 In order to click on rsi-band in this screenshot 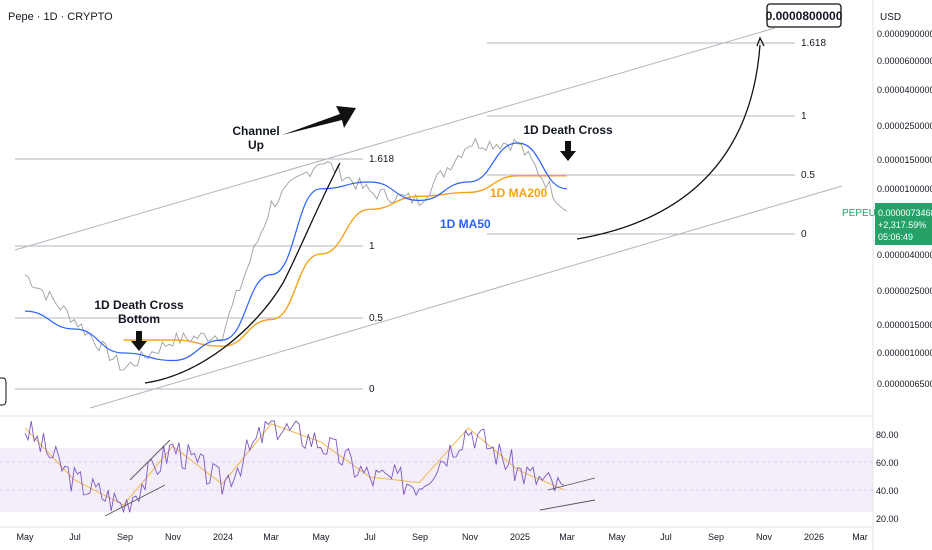, I will do `click(436, 480)`.